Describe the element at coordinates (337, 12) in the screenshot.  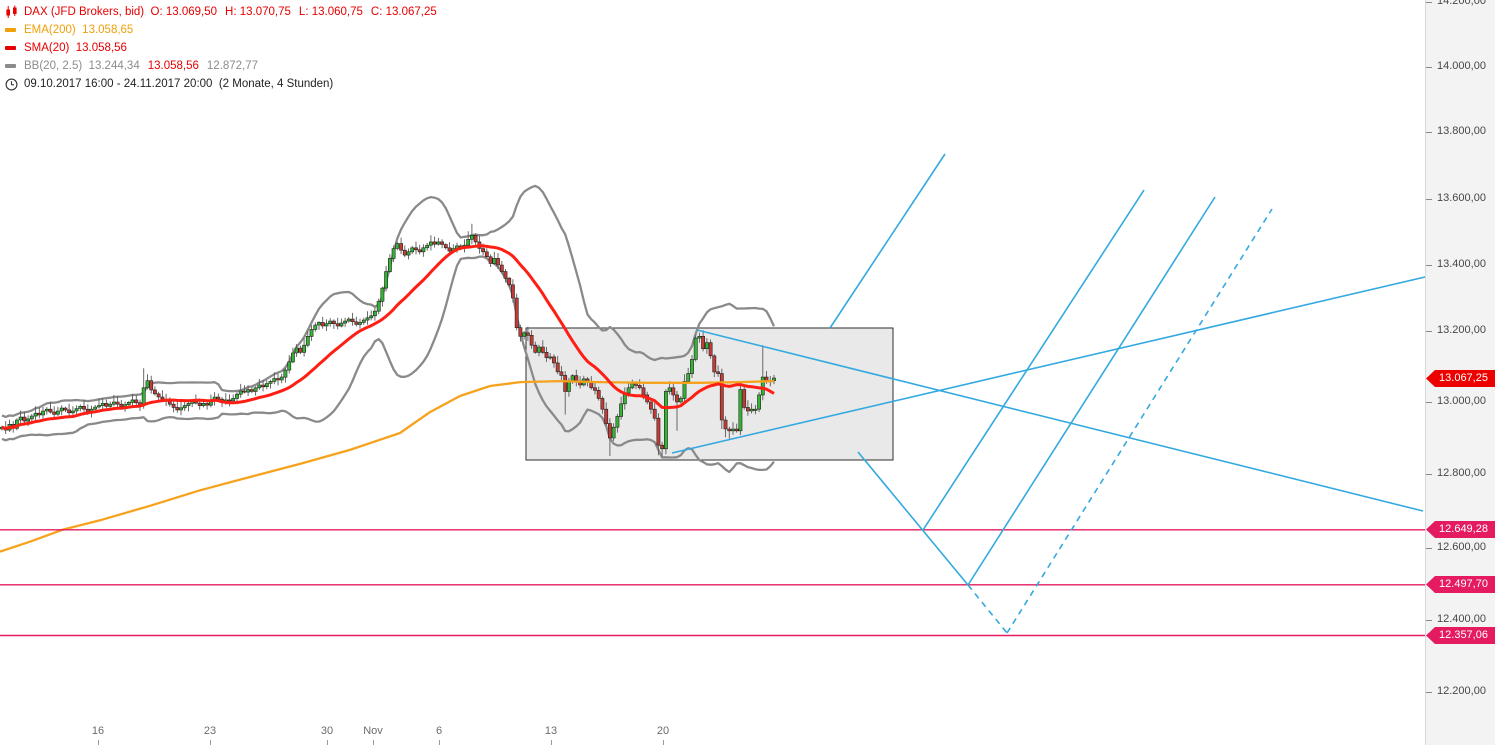
I see `low-value: 13.060,75` at that location.